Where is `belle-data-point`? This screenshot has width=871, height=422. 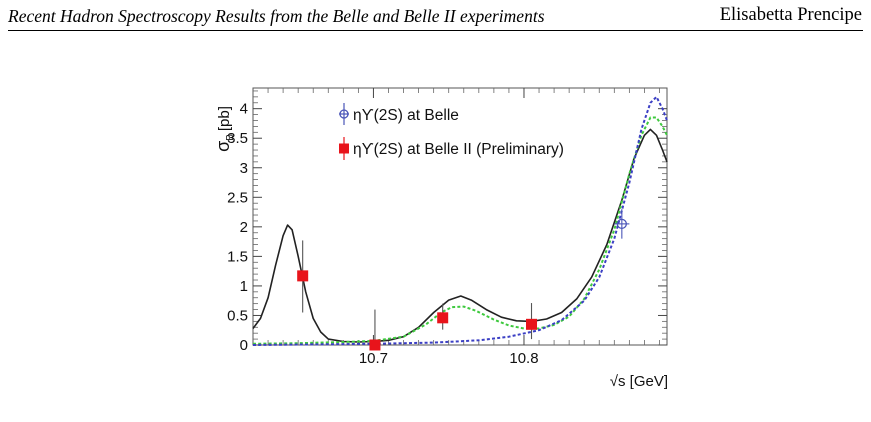
belle-data-point is located at coordinates (621, 224).